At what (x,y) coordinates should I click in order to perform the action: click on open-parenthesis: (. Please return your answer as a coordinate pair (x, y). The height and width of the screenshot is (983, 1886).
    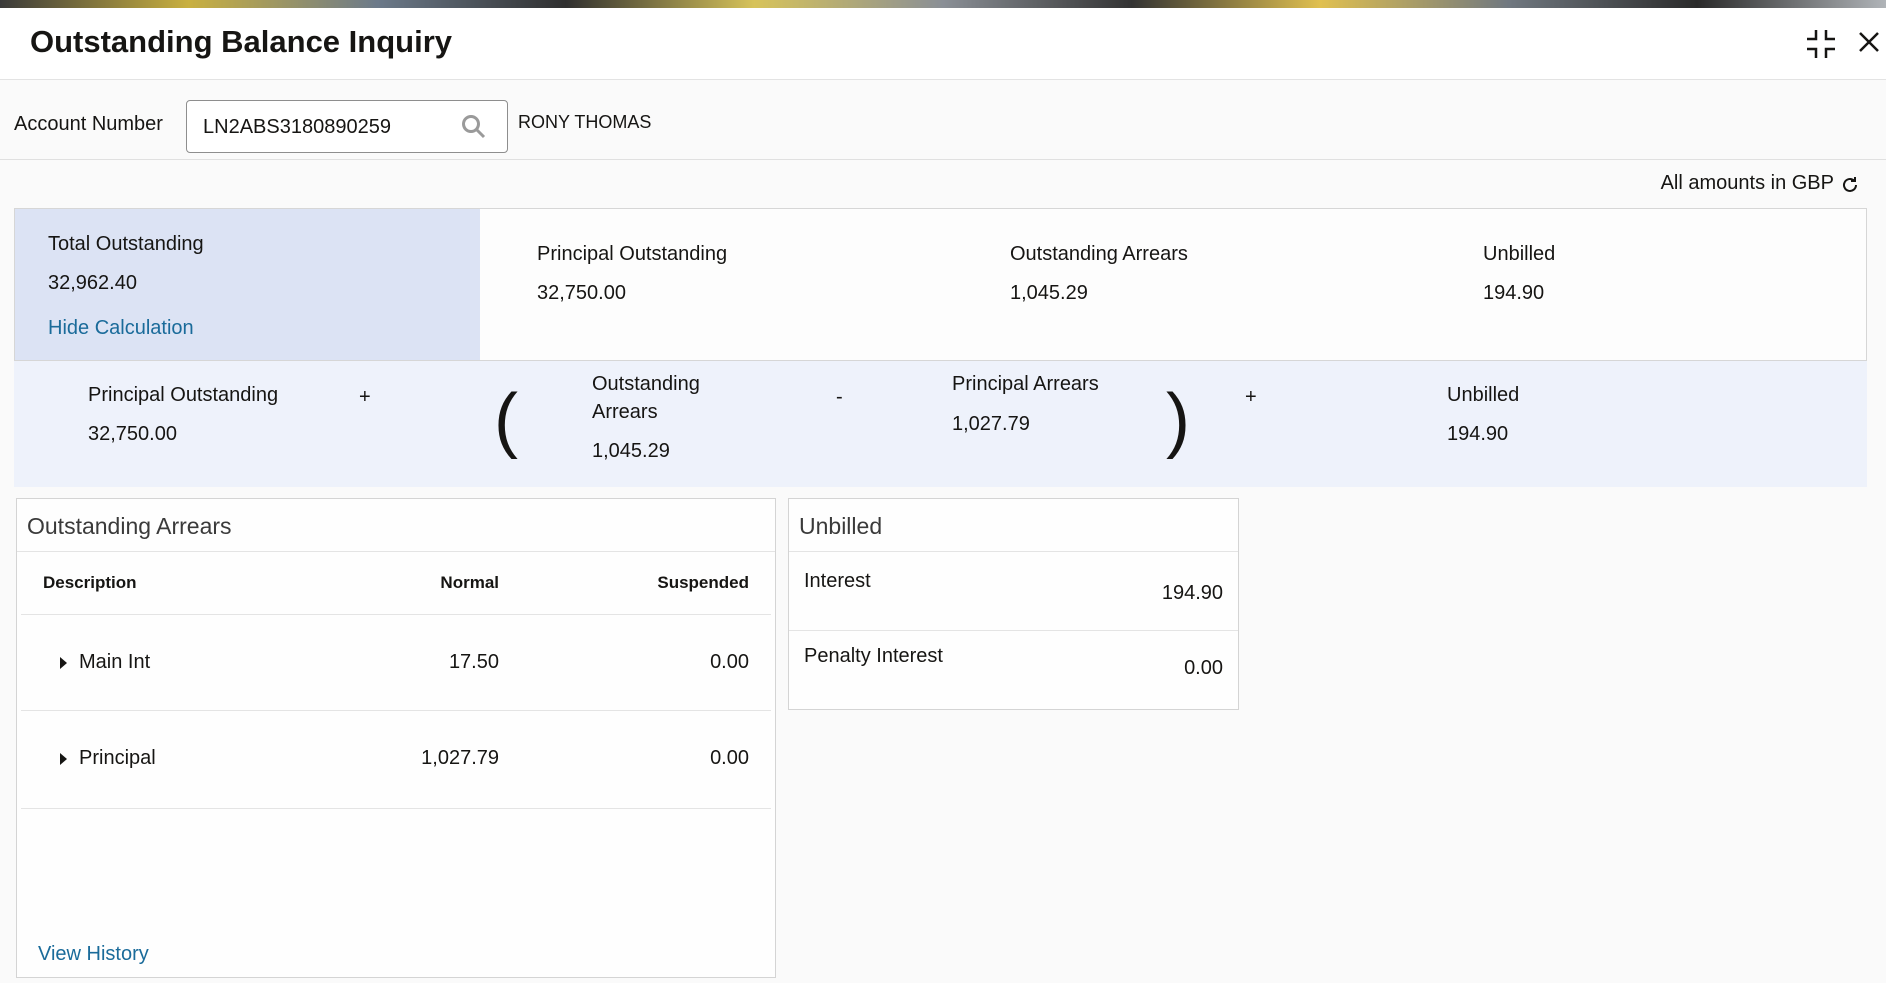
    Looking at the image, I should click on (506, 420).